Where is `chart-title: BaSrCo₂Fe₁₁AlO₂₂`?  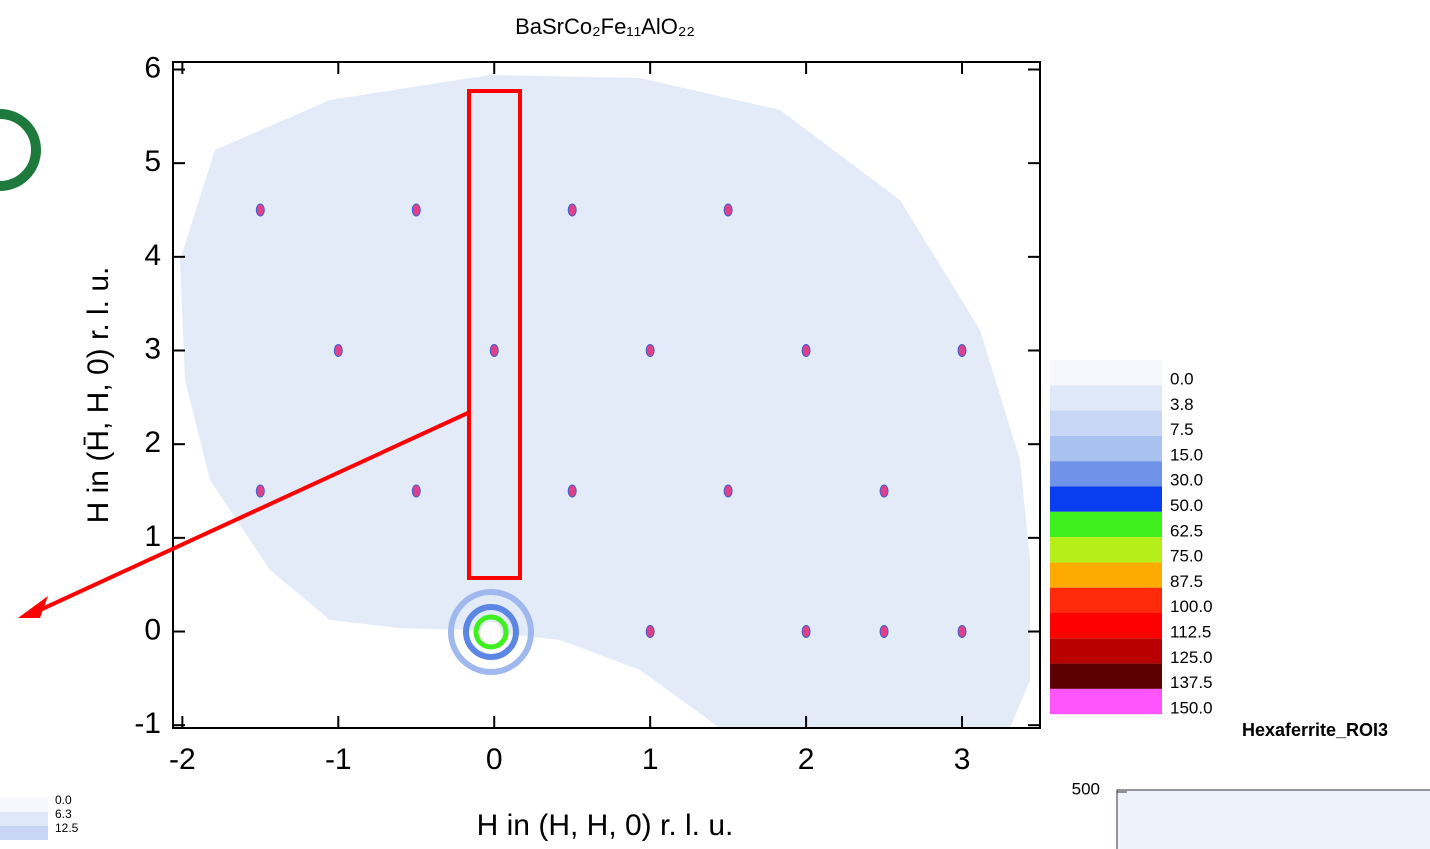 chart-title: BaSrCo₂Fe₁₁AlO₂₂ is located at coordinates (605, 26).